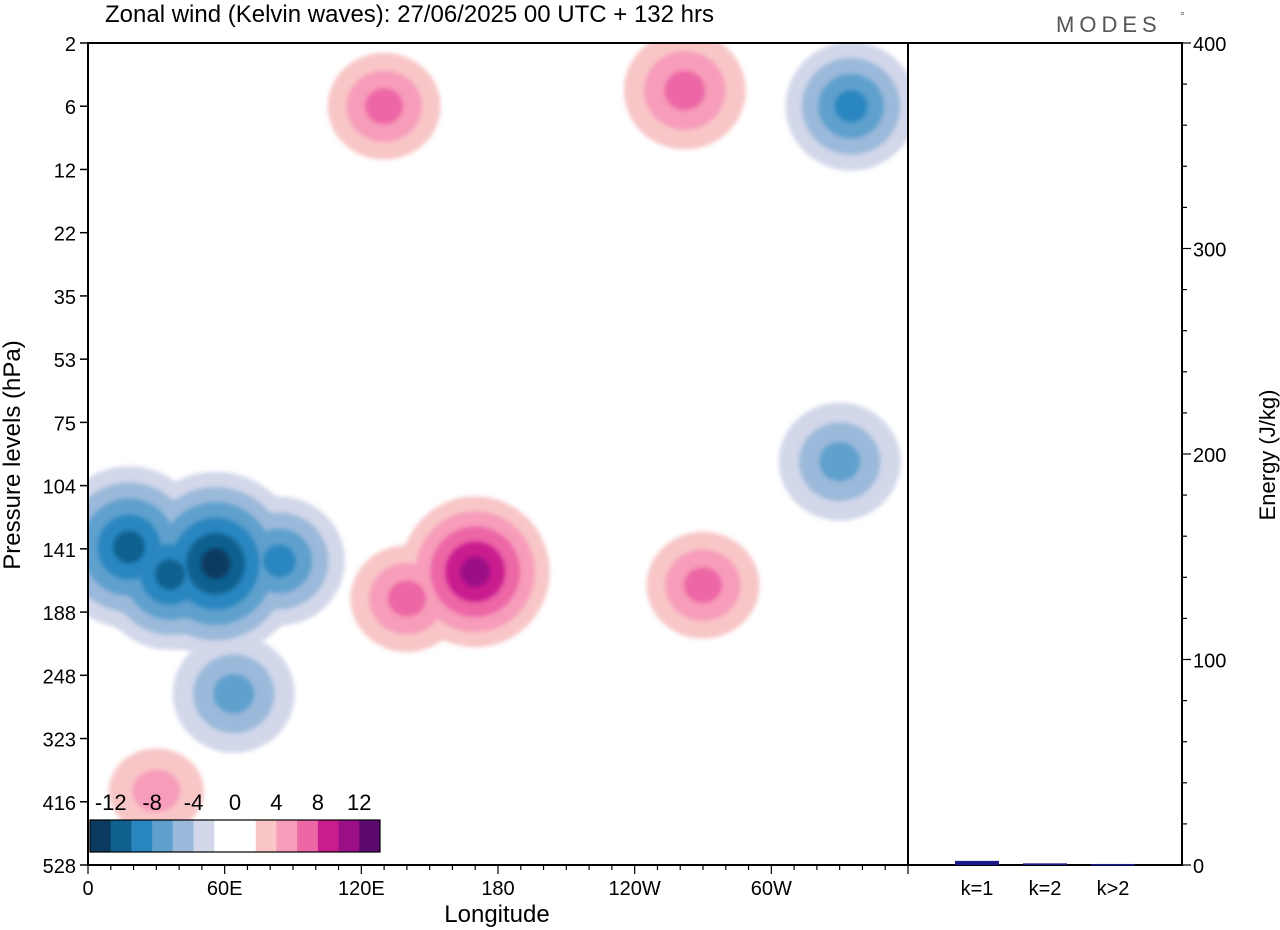 The width and height of the screenshot is (1280, 930). Describe the element at coordinates (65, 235) in the screenshot. I see `pressure-tick-label: 22` at that location.